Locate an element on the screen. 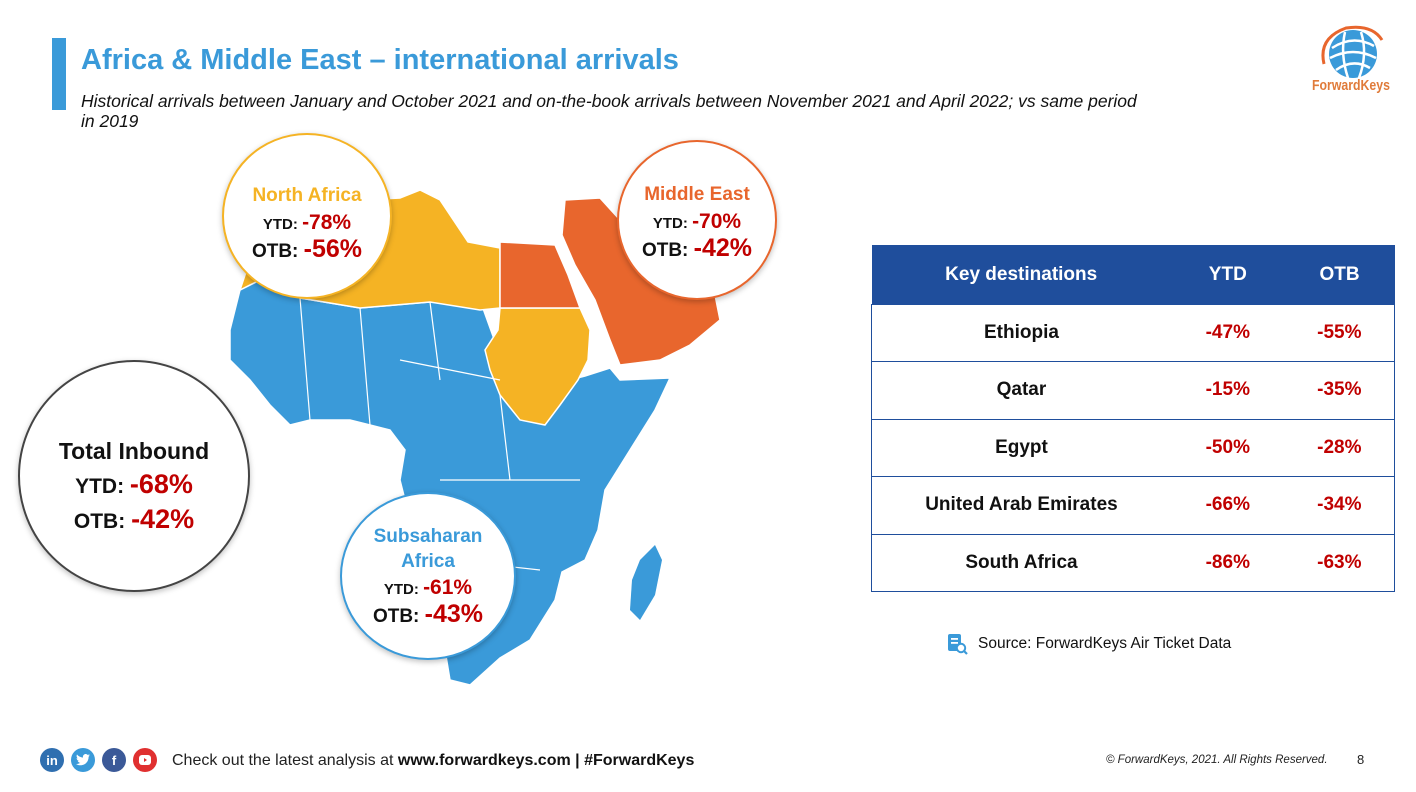 Image resolution: width=1416 pixels, height=792 pixels. otb-cell: -55% is located at coordinates (1339, 332).